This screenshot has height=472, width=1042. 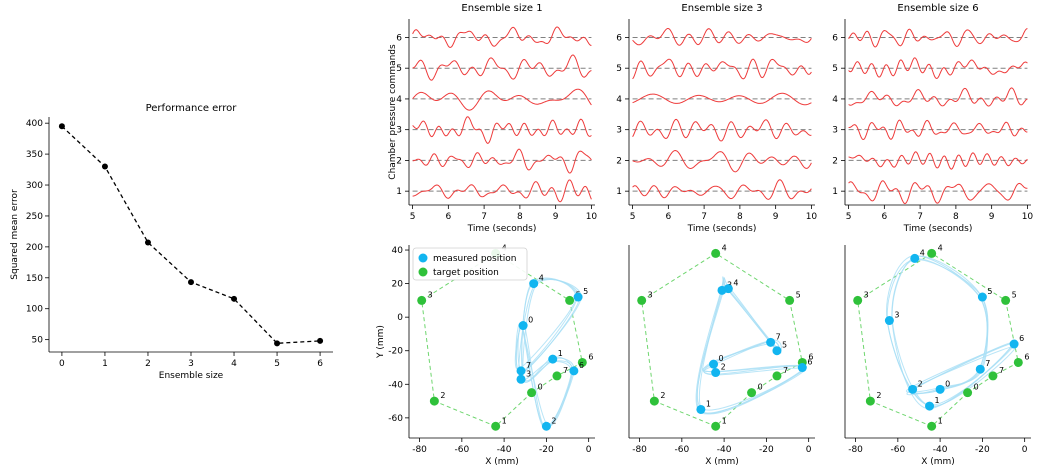 What do you see at coordinates (947, 383) in the screenshot?
I see `measured-point-label: 0` at bounding box center [947, 383].